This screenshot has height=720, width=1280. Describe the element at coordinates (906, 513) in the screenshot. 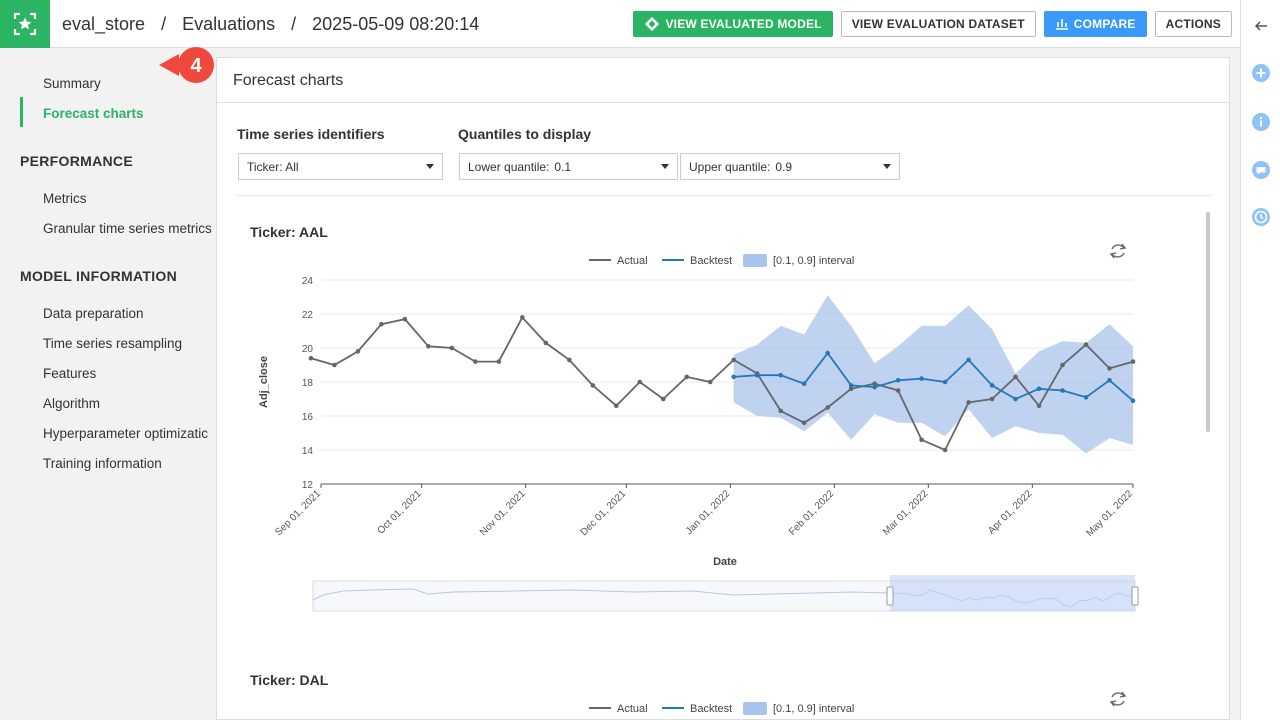

I see `x-tick-label: Mar 01, 2022` at that location.